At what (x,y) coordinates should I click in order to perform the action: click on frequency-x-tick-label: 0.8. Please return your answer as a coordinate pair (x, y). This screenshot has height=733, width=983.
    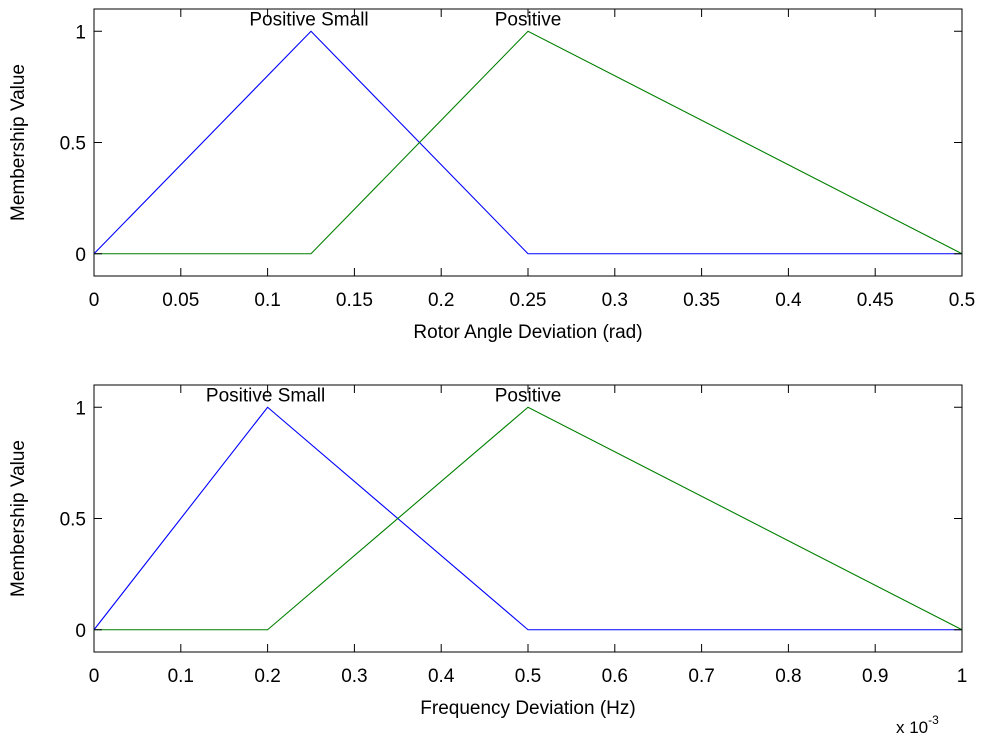
    Looking at the image, I should click on (788, 676).